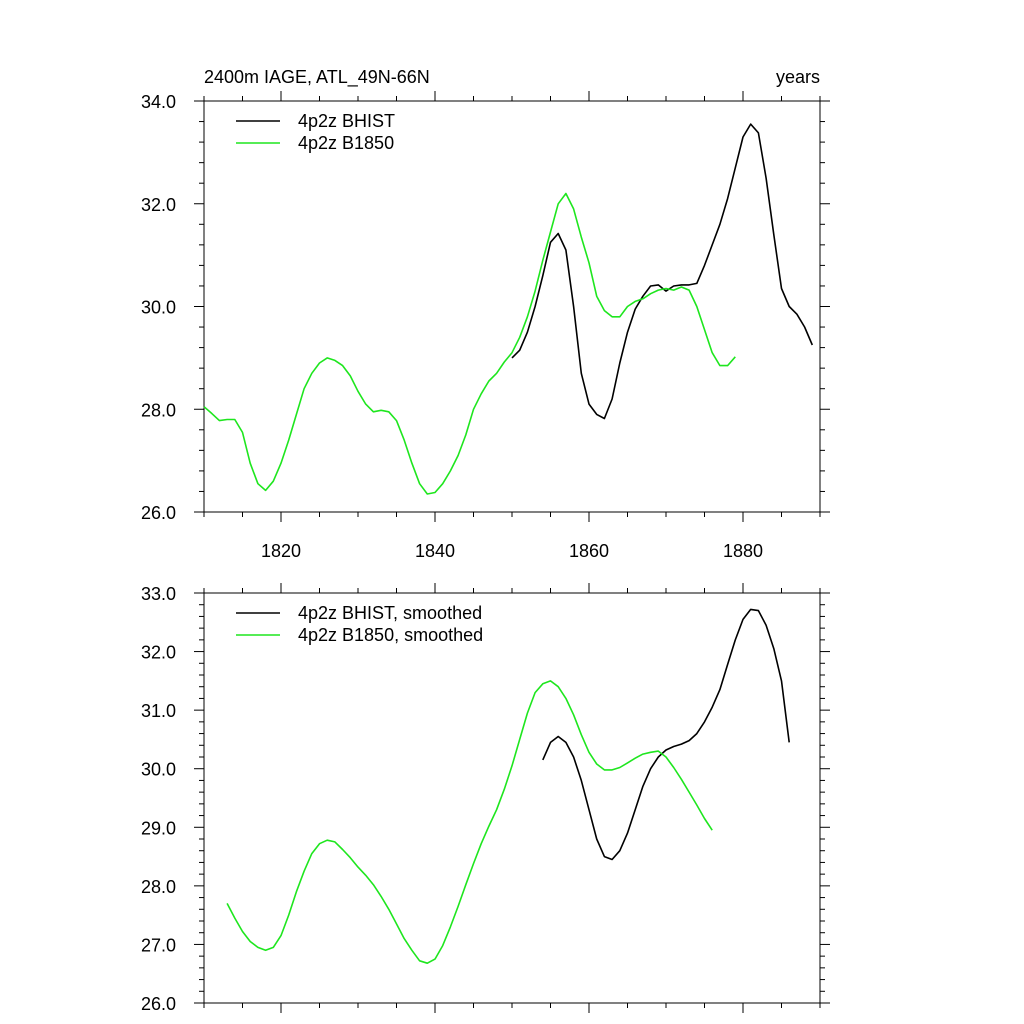  I want to click on y-tick-label: 31.0, so click(158, 711).